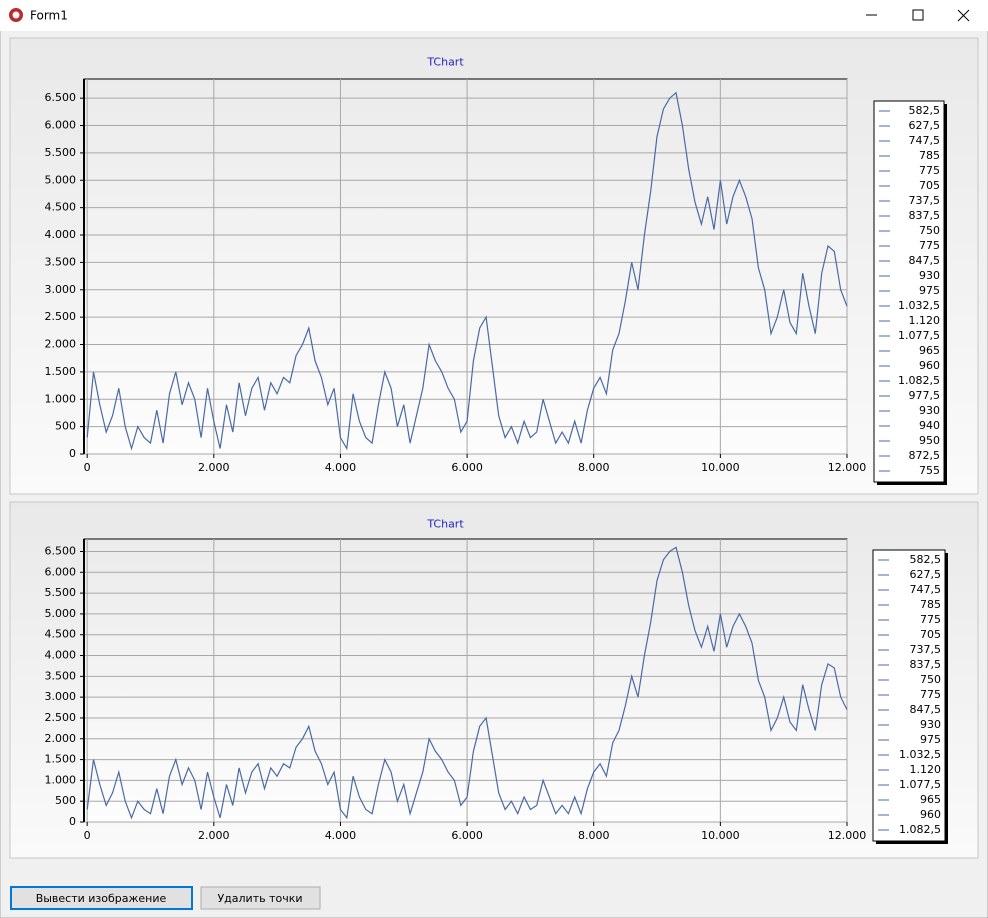 The image size is (988, 918). I want to click on window-title: Form1, so click(49, 16).